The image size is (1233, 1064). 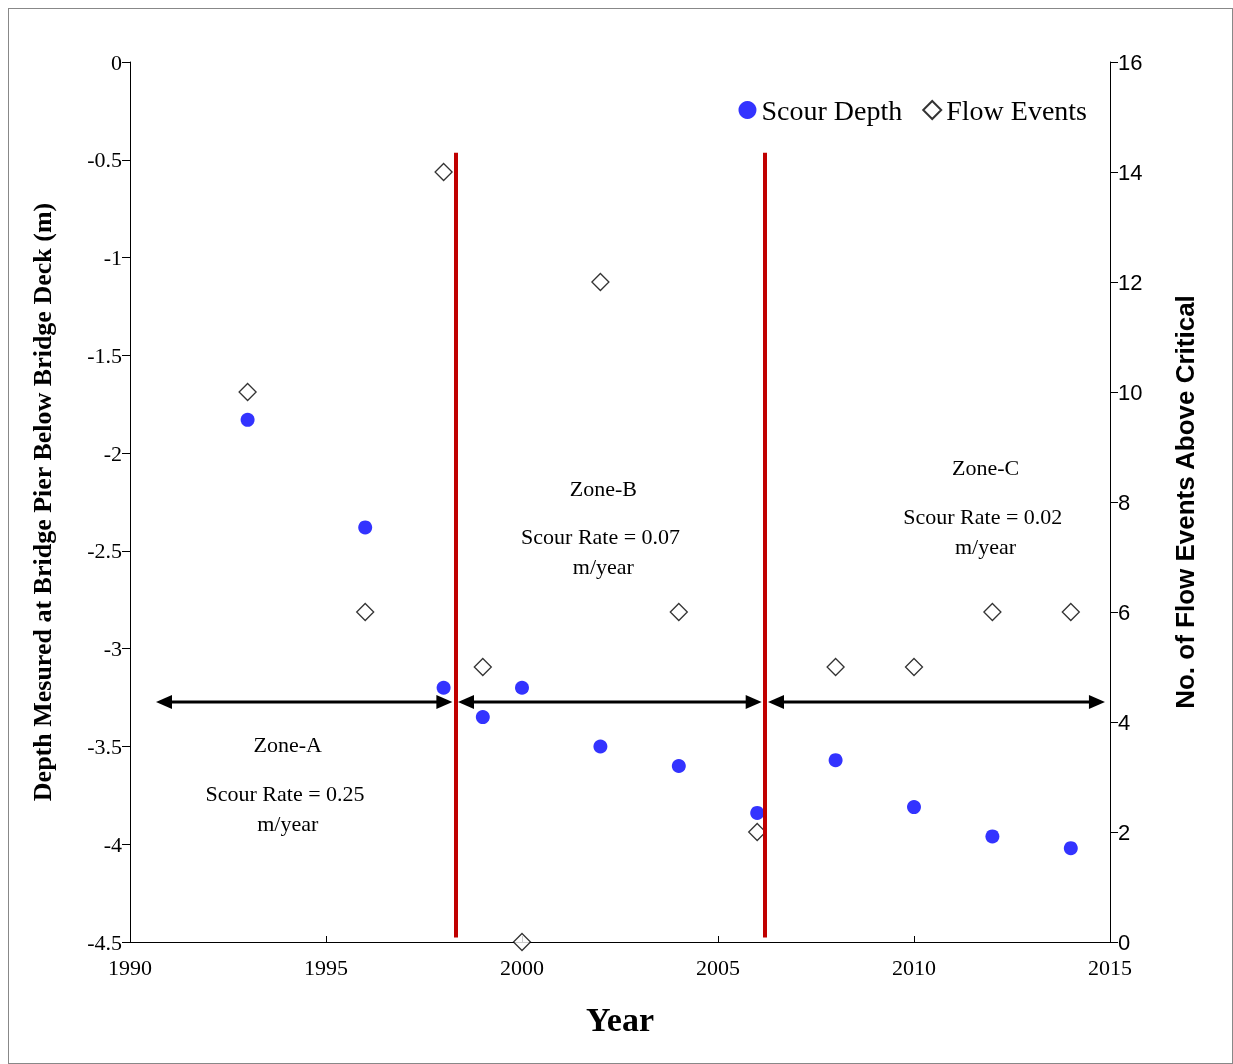 What do you see at coordinates (522, 967) in the screenshot?
I see `x-tick-label: 2000` at bounding box center [522, 967].